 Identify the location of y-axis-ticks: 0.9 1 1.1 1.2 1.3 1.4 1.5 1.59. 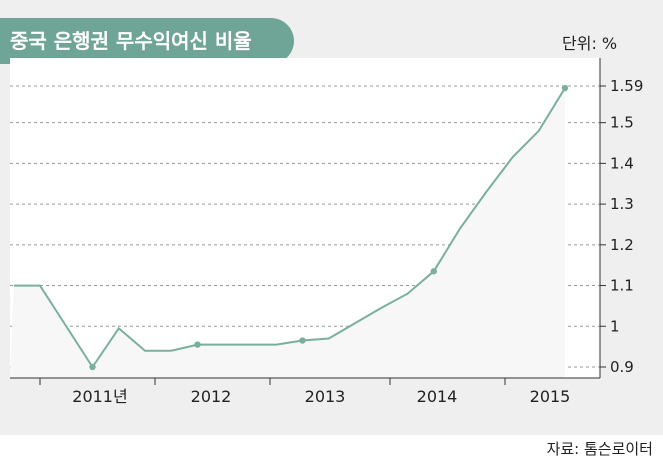
(621, 226).